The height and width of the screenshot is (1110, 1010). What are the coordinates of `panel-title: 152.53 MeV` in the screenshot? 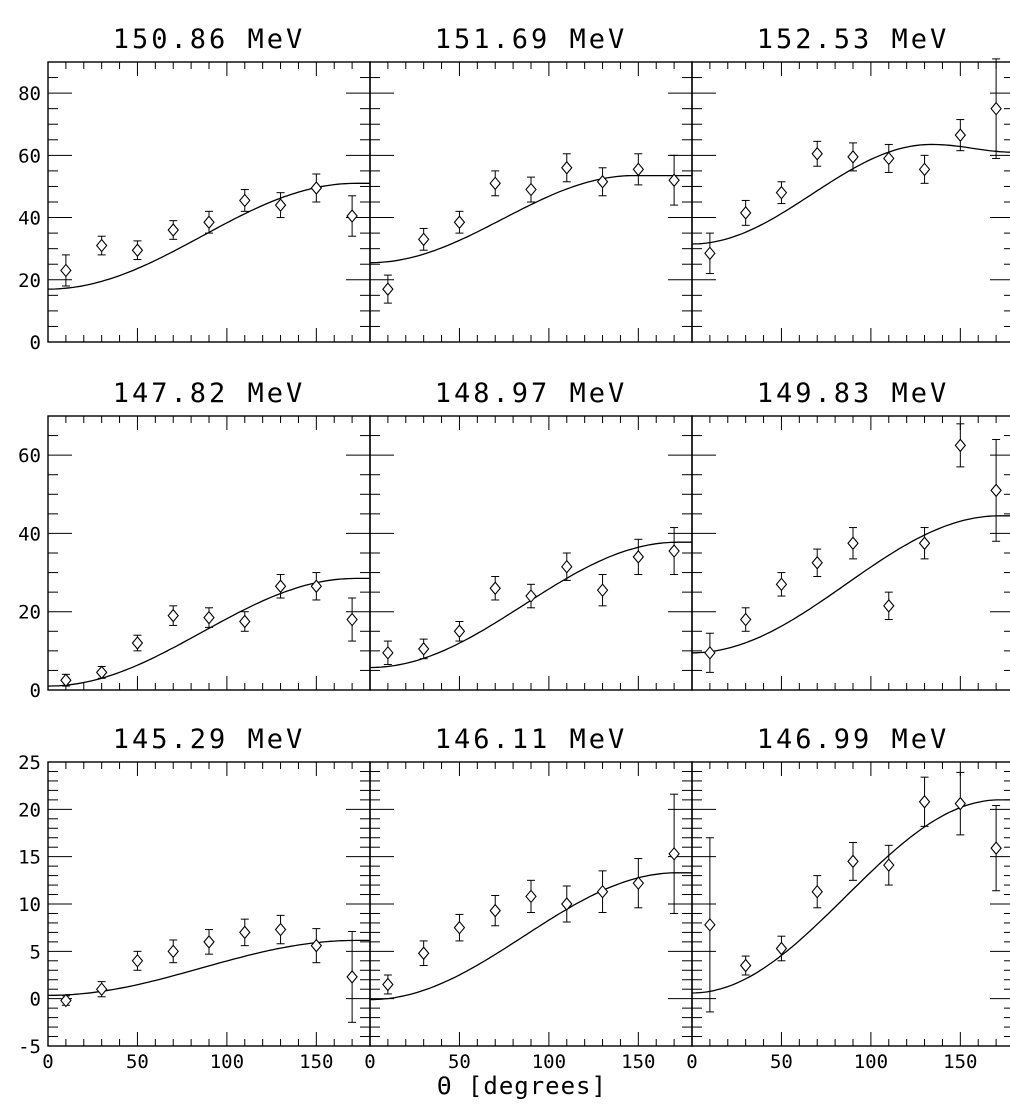 It's located at (853, 39).